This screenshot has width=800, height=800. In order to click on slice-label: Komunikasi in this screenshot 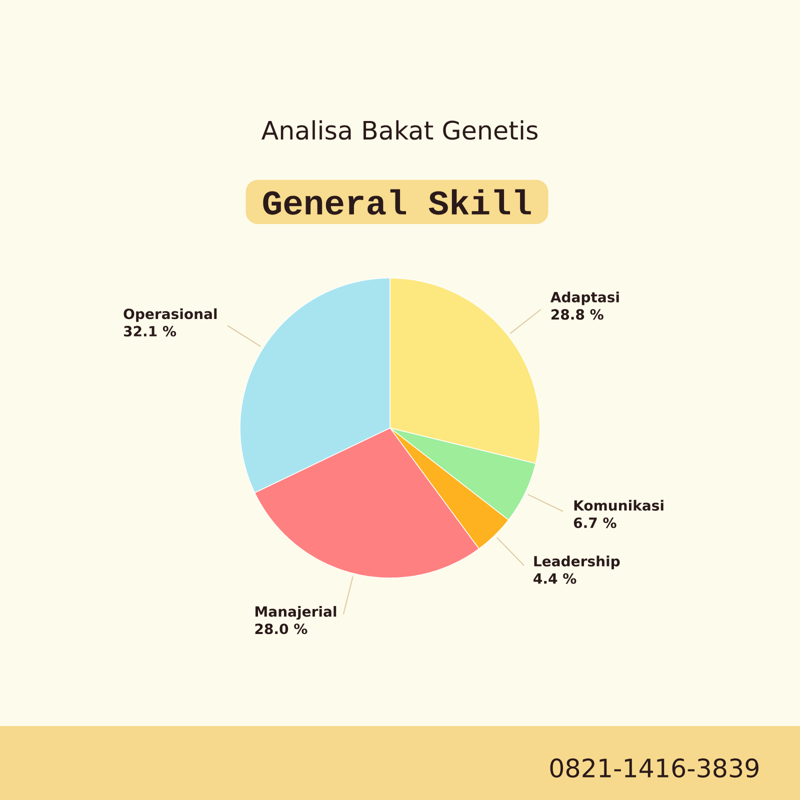, I will do `click(619, 505)`.